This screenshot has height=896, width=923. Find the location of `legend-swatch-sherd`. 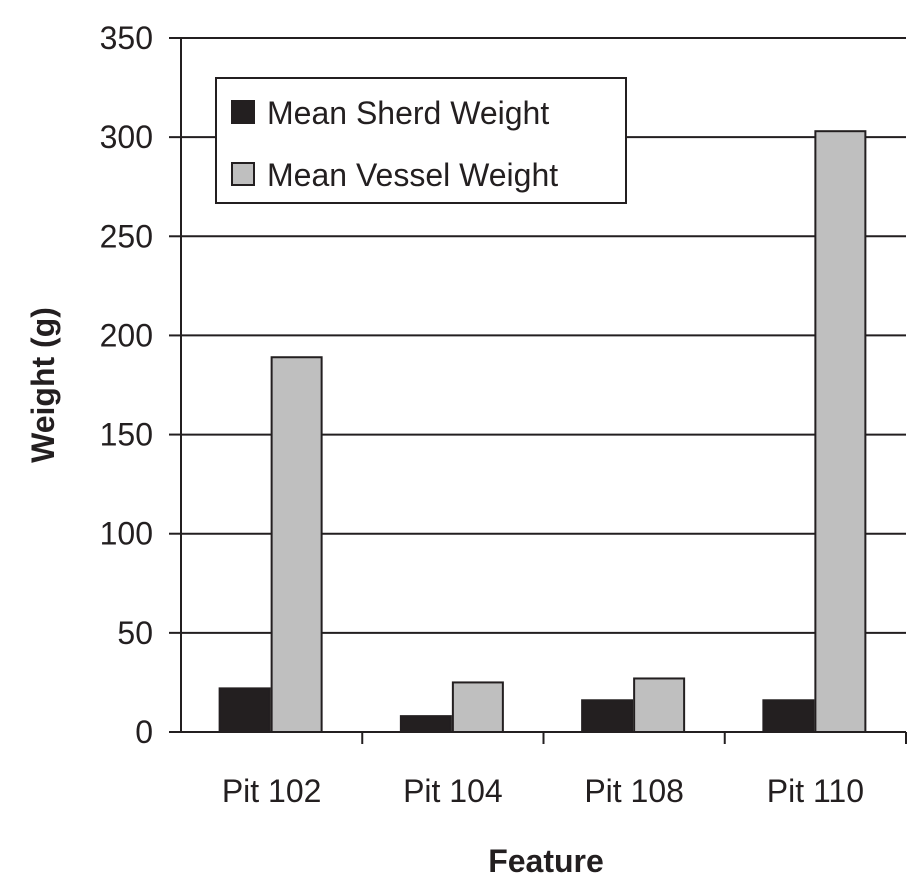

legend-swatch-sherd is located at coordinates (243, 112).